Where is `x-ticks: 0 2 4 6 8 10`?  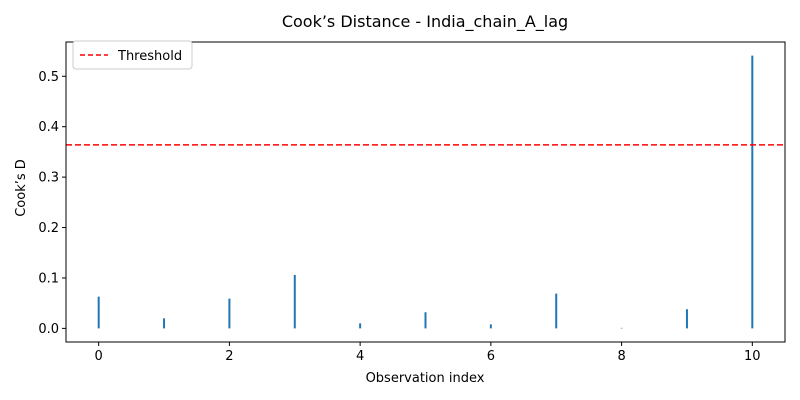
x-ticks: 0 2 4 6 8 10 is located at coordinates (428, 353).